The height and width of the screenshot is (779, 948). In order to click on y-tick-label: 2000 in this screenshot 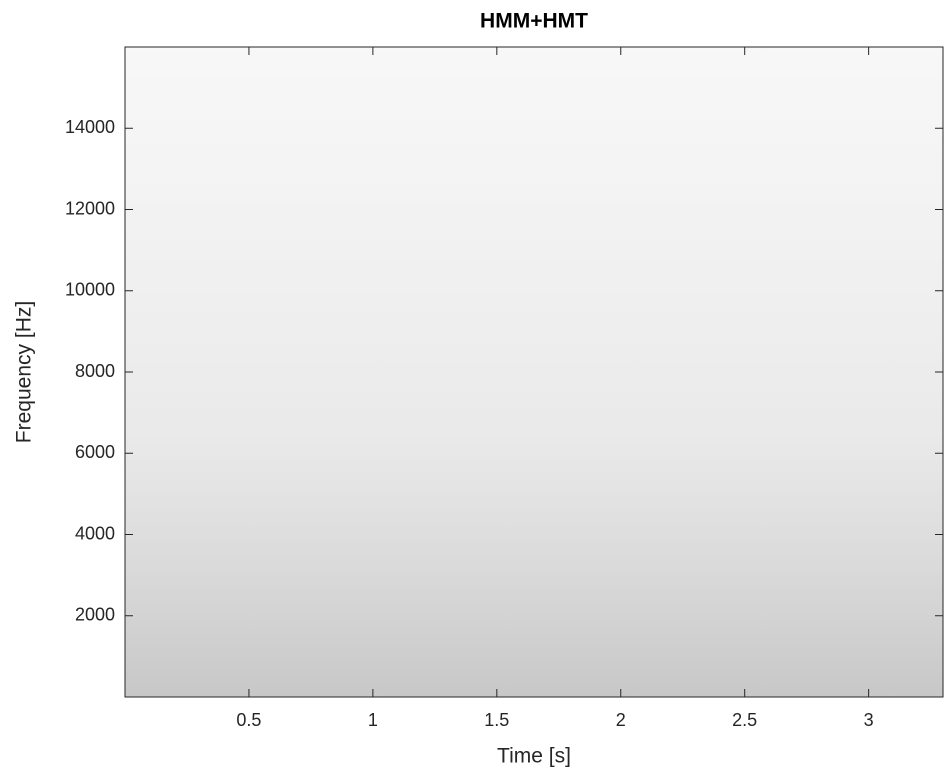, I will do `click(95, 615)`.